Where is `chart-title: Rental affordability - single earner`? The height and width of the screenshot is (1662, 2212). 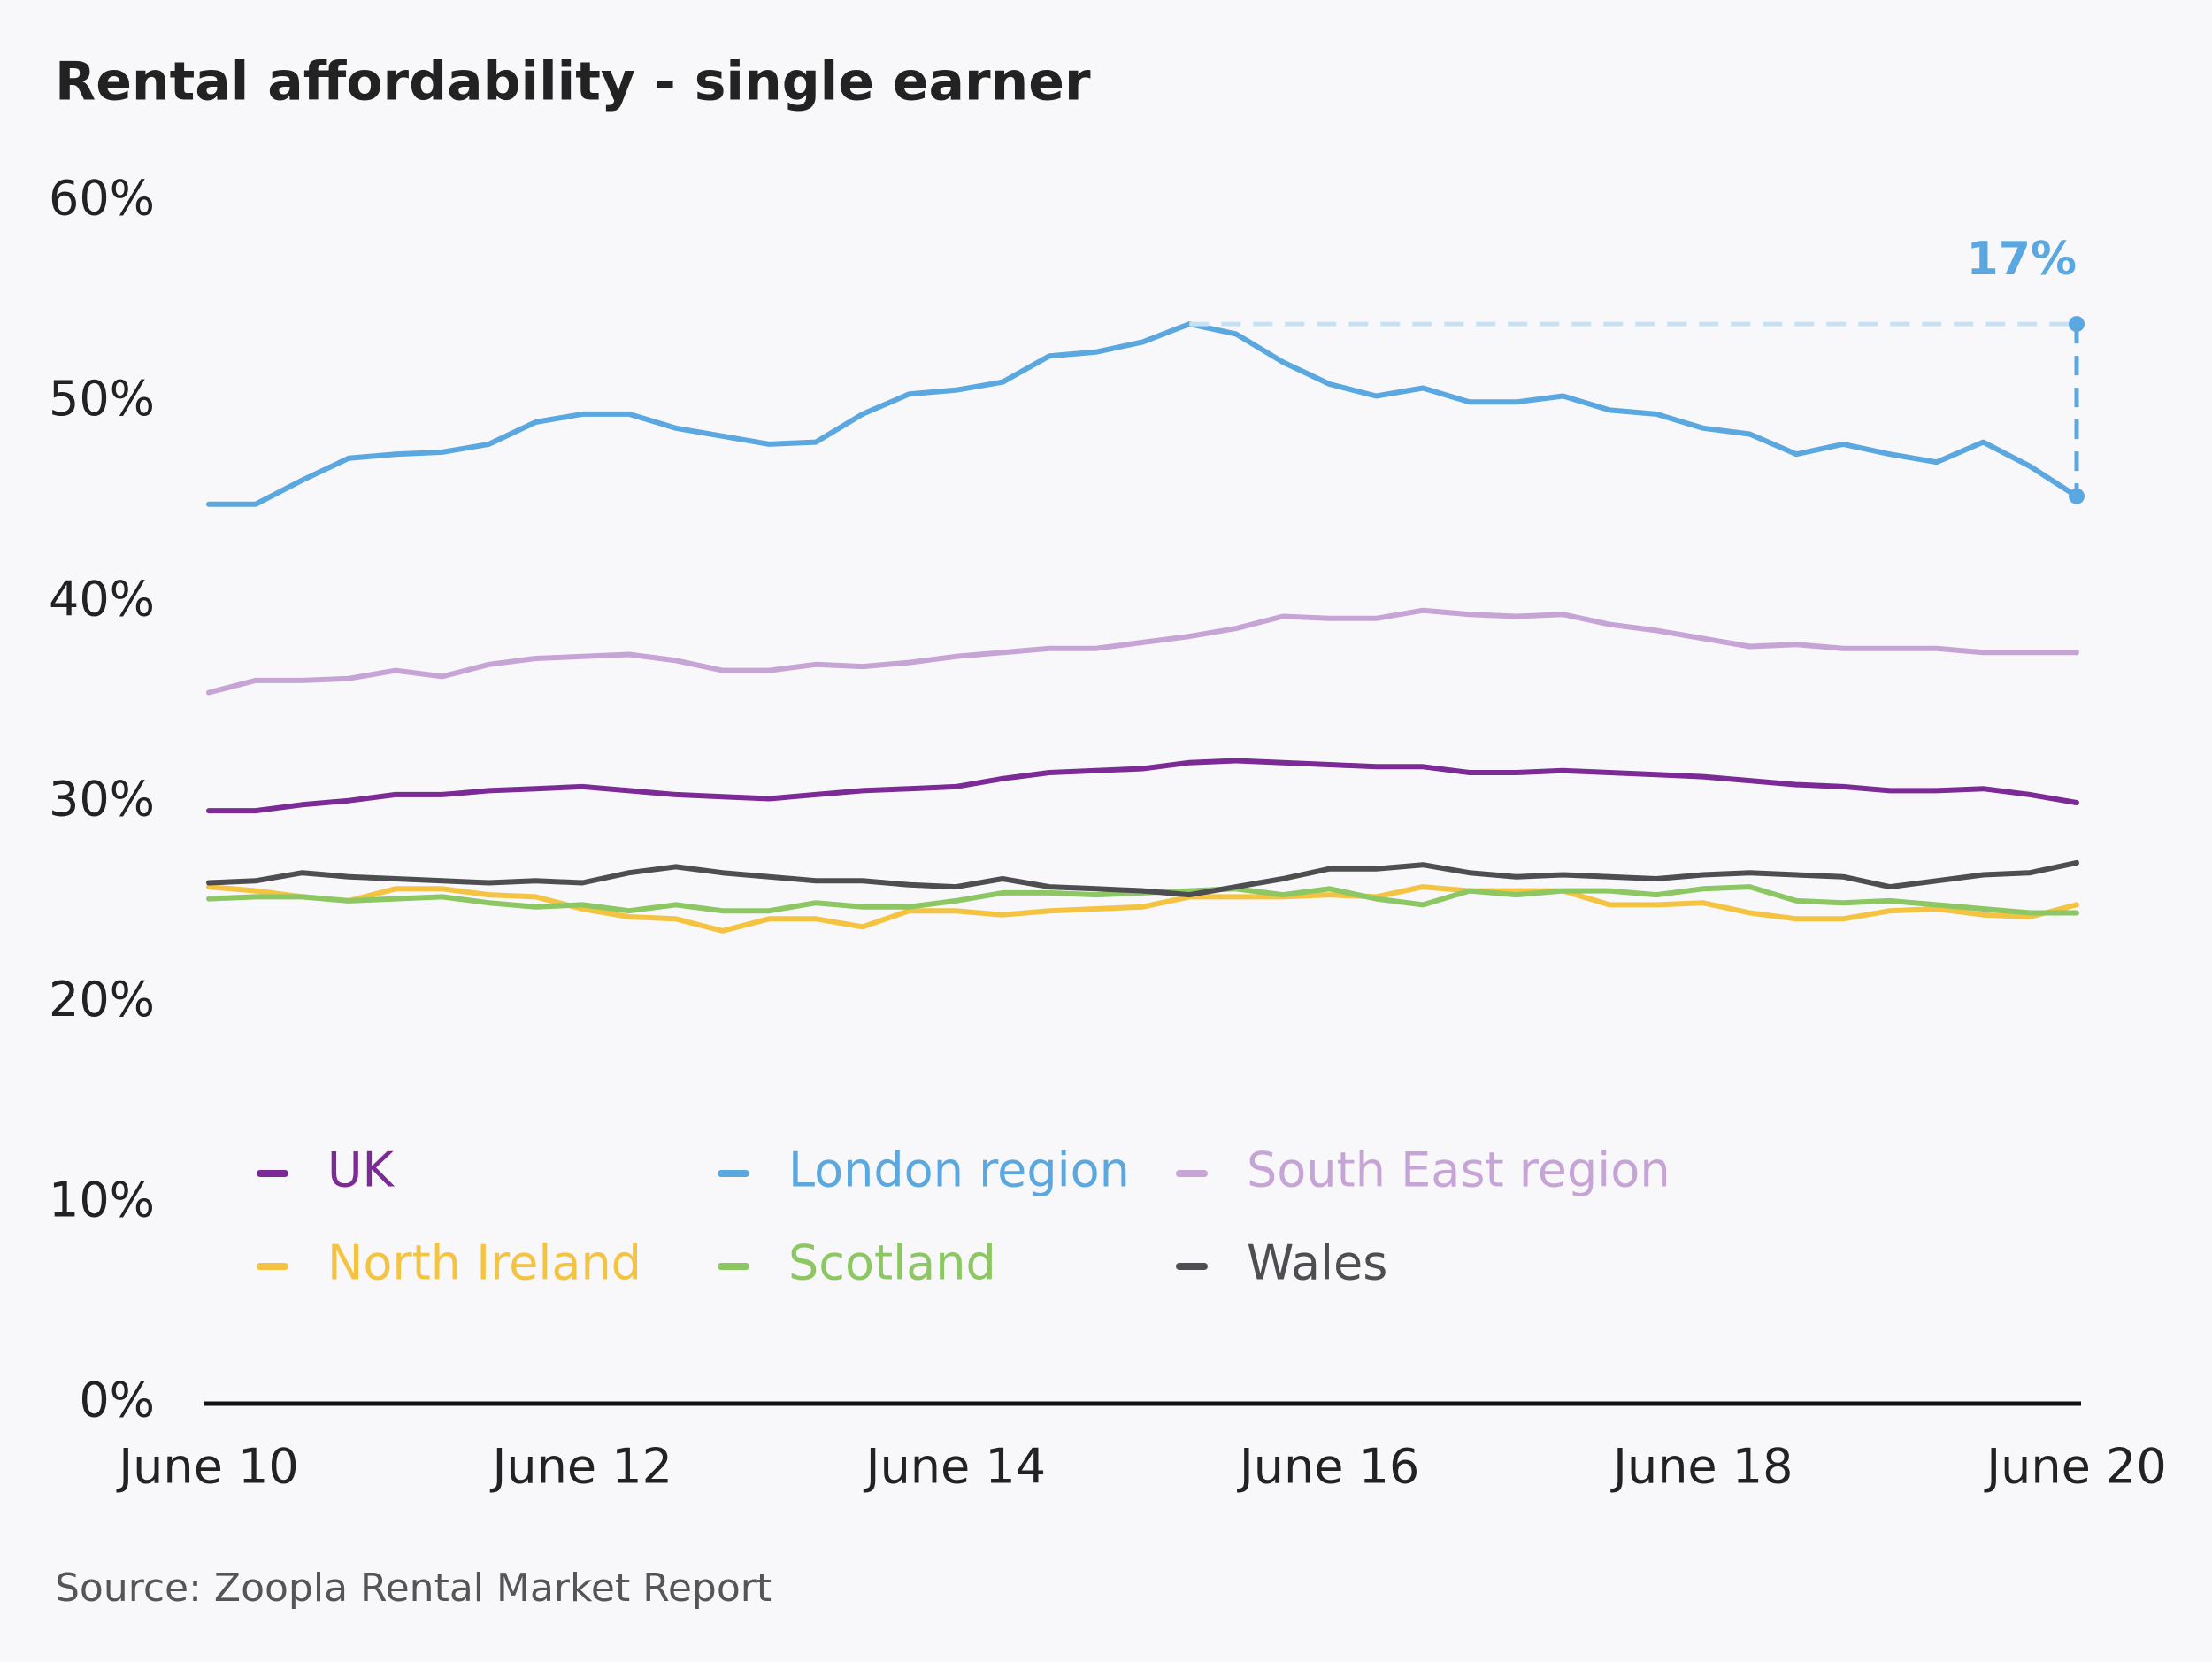 chart-title: Rental affordability - single earner is located at coordinates (573, 82).